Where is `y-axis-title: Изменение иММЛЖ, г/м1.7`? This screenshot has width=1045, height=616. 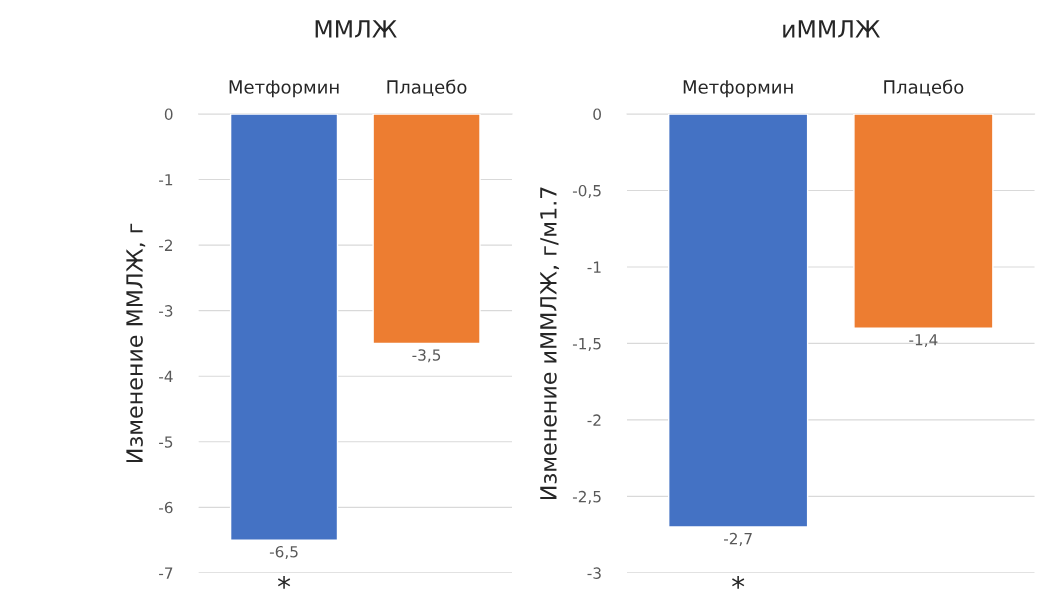 y-axis-title: Изменение иММЛЖ, г/м1.7 is located at coordinates (550, 343).